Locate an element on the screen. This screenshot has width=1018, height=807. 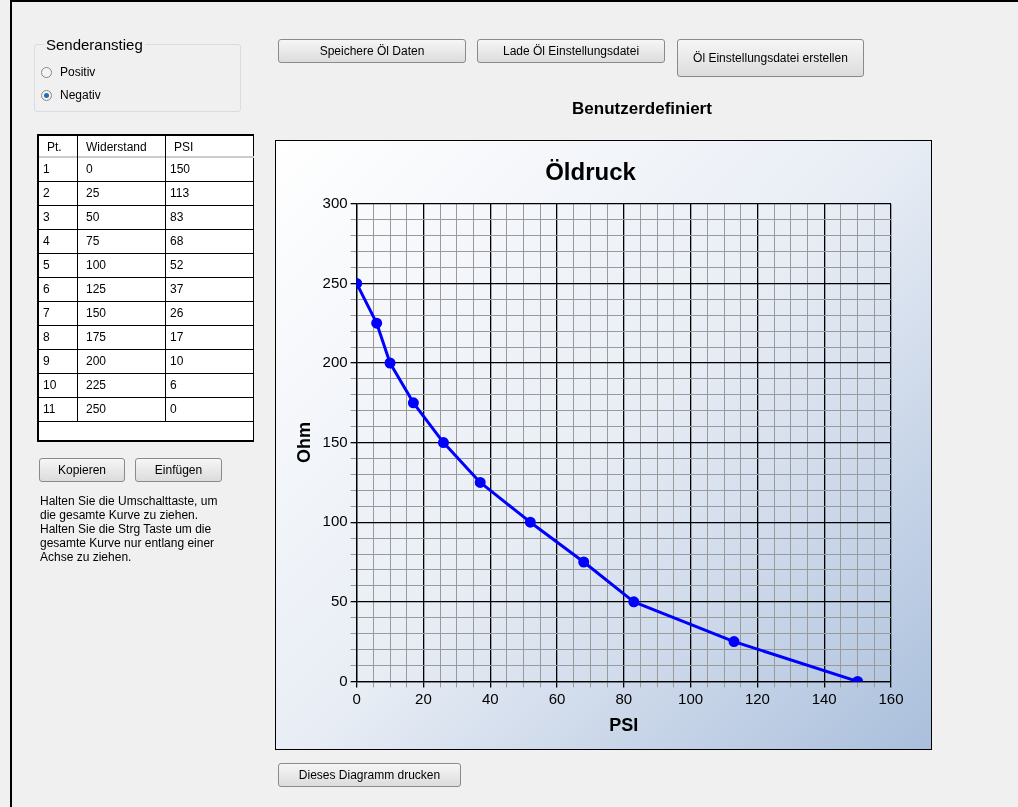
x-tick-label: 100 is located at coordinates (691, 698).